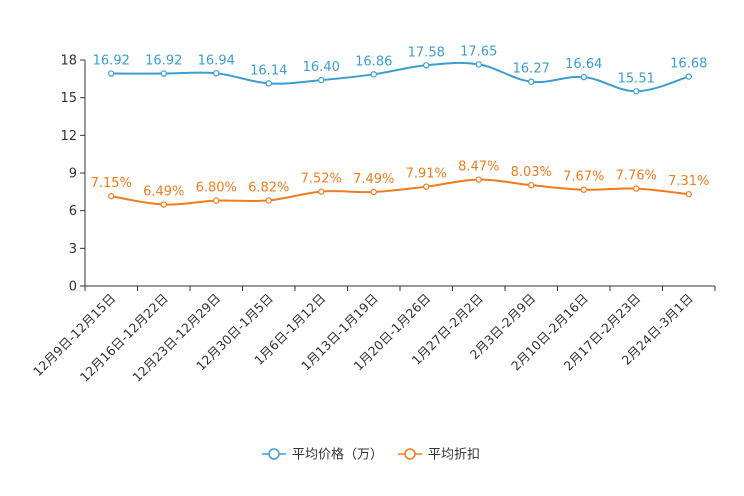  I want to click on legend-item-0: 平均价格（万）, so click(322, 455).